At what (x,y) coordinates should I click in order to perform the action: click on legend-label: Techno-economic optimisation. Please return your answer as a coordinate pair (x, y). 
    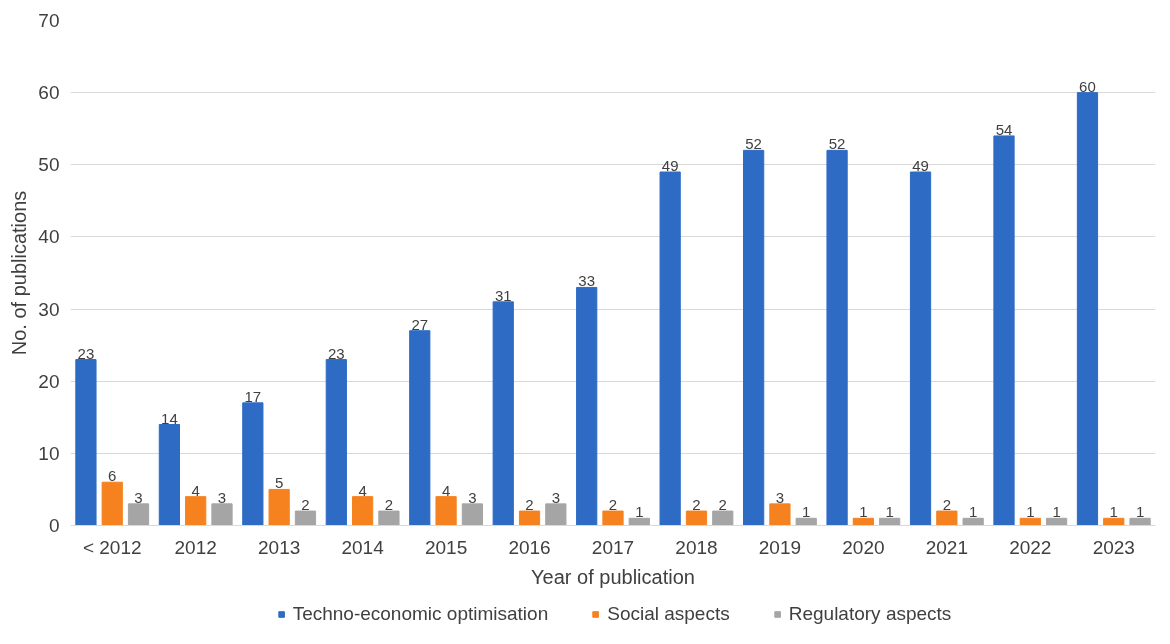
    Looking at the image, I should click on (420, 614).